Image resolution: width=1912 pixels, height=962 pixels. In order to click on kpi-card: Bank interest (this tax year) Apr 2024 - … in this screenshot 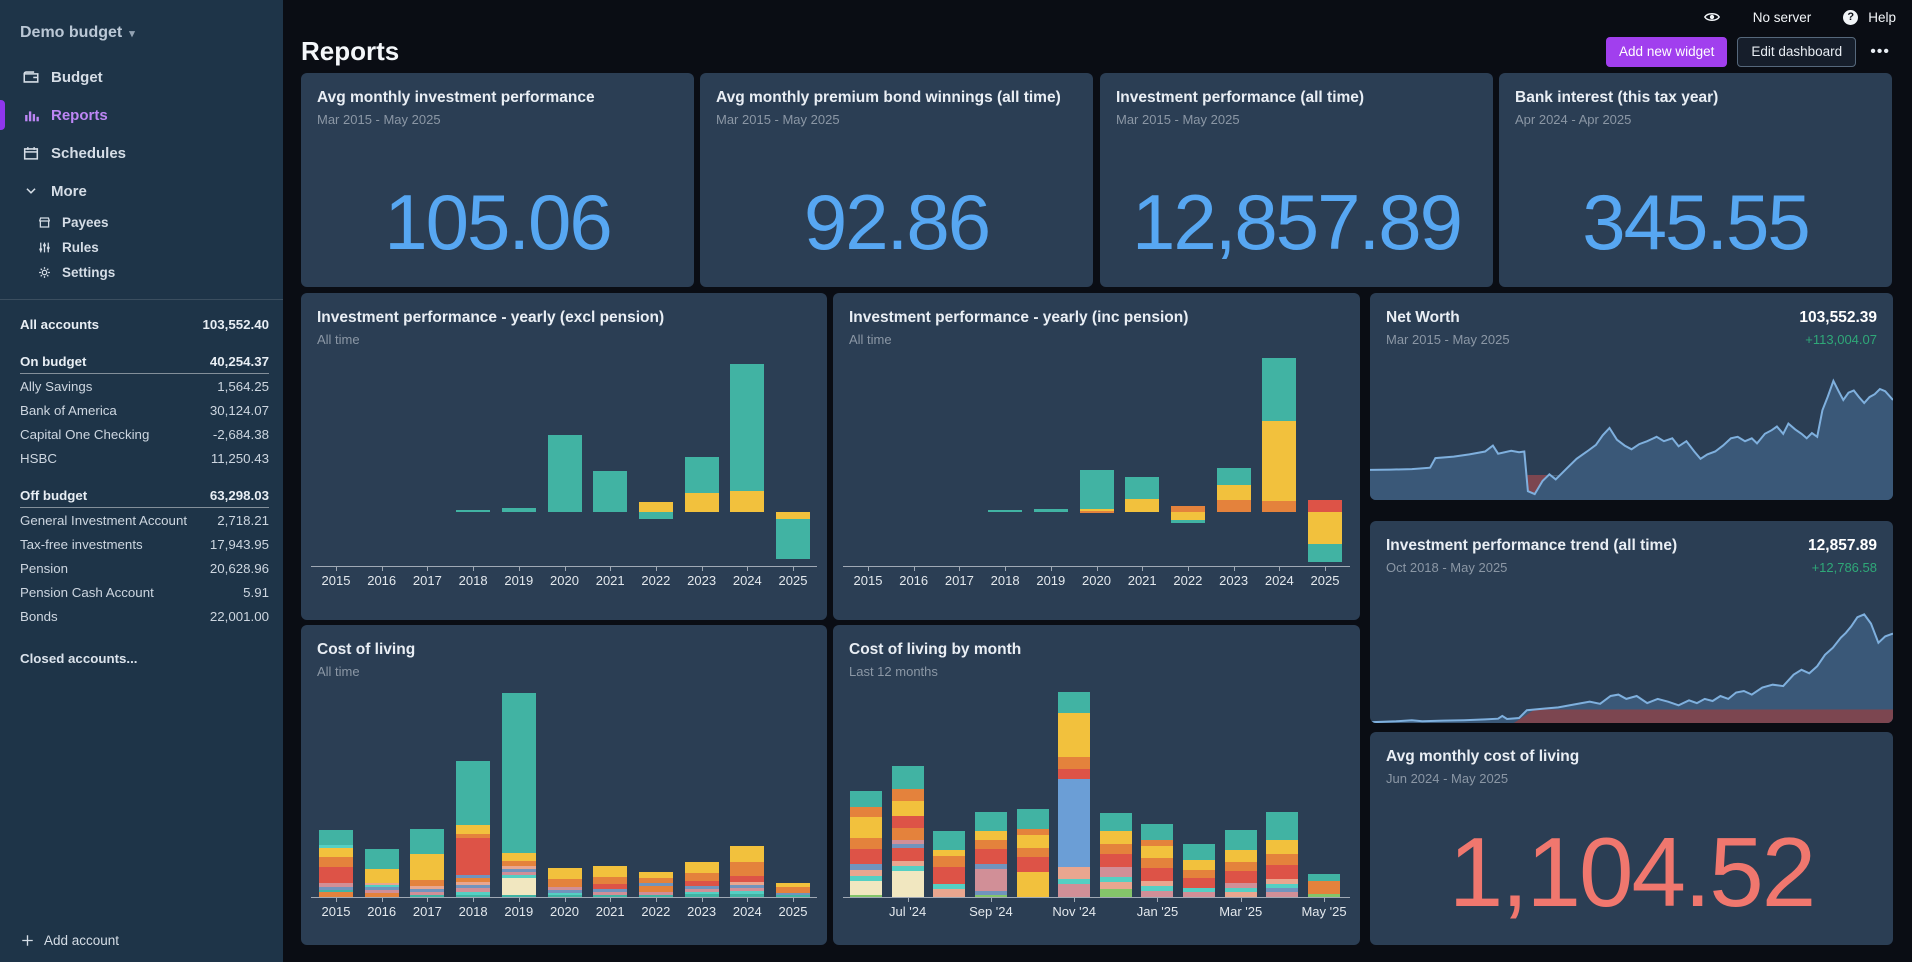, I will do `click(1695, 180)`.